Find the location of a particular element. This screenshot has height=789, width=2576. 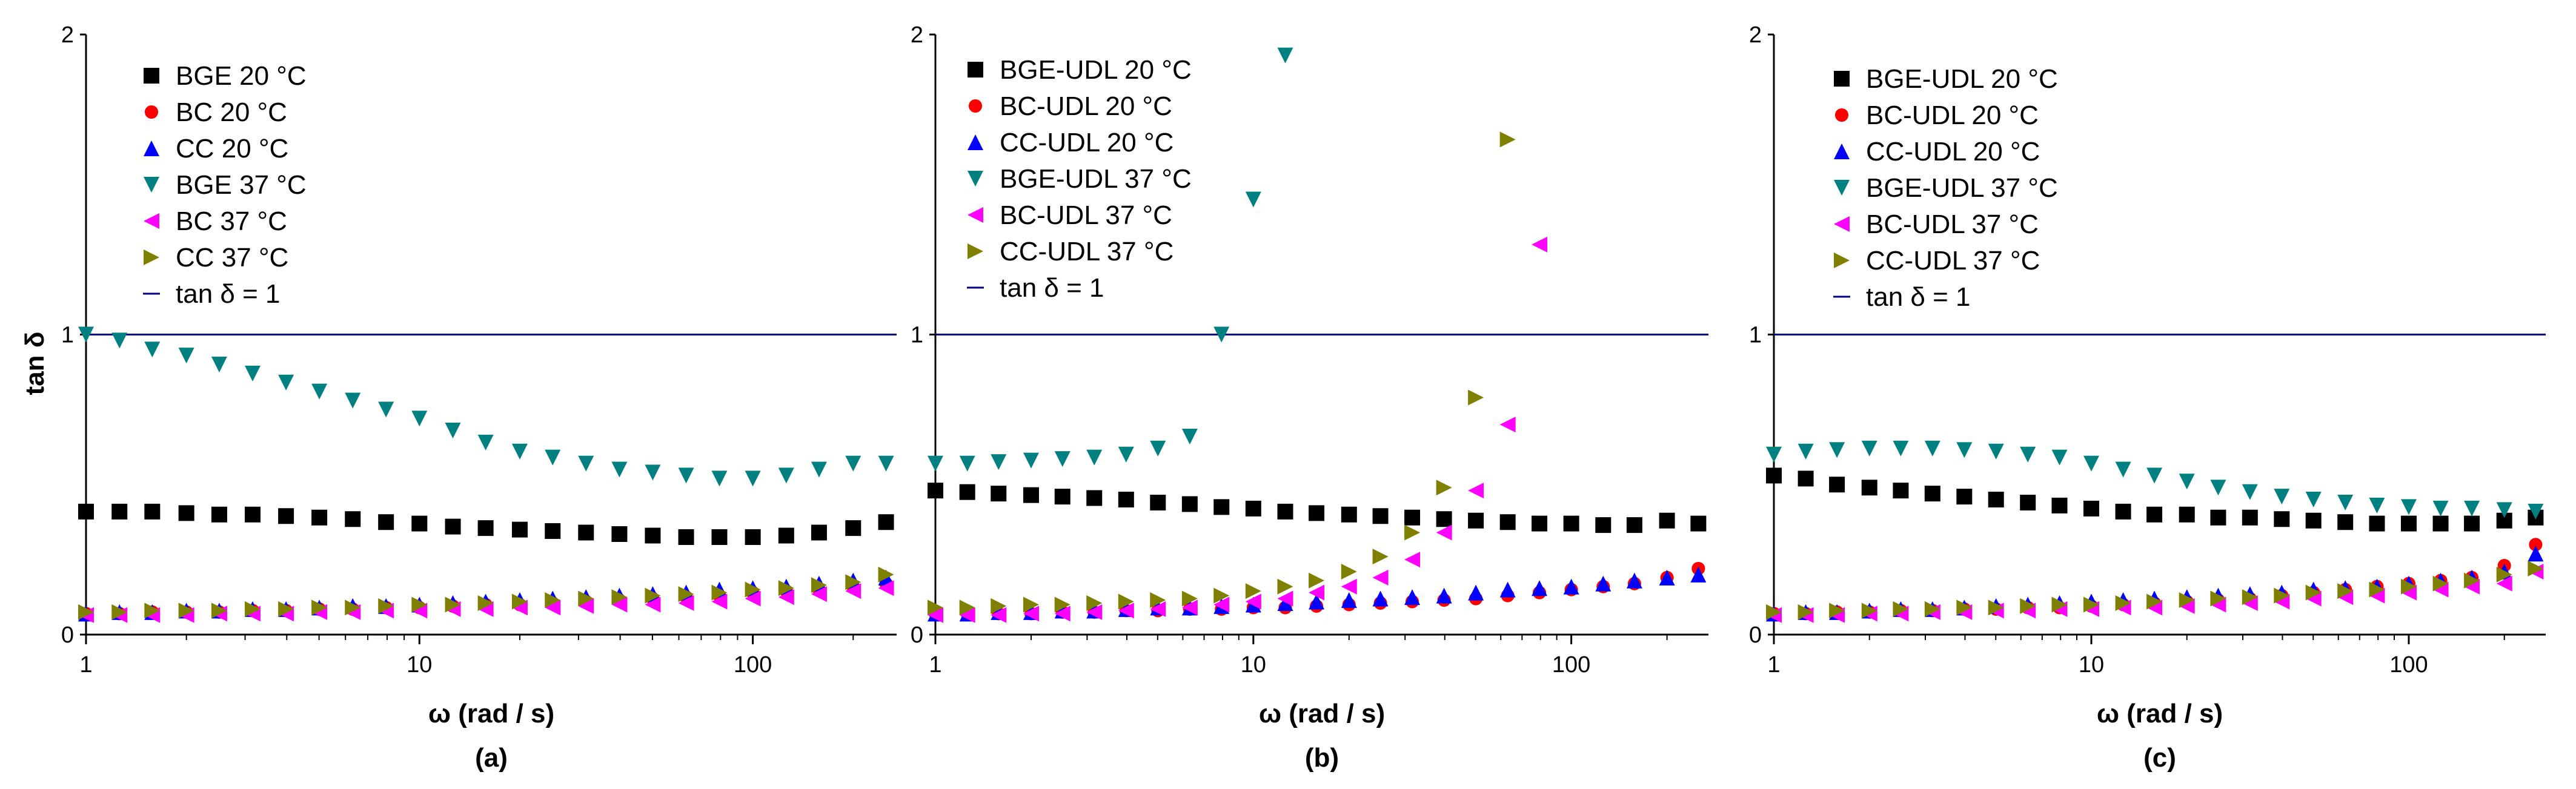

legend-label: CC 20 °C is located at coordinates (232, 148).